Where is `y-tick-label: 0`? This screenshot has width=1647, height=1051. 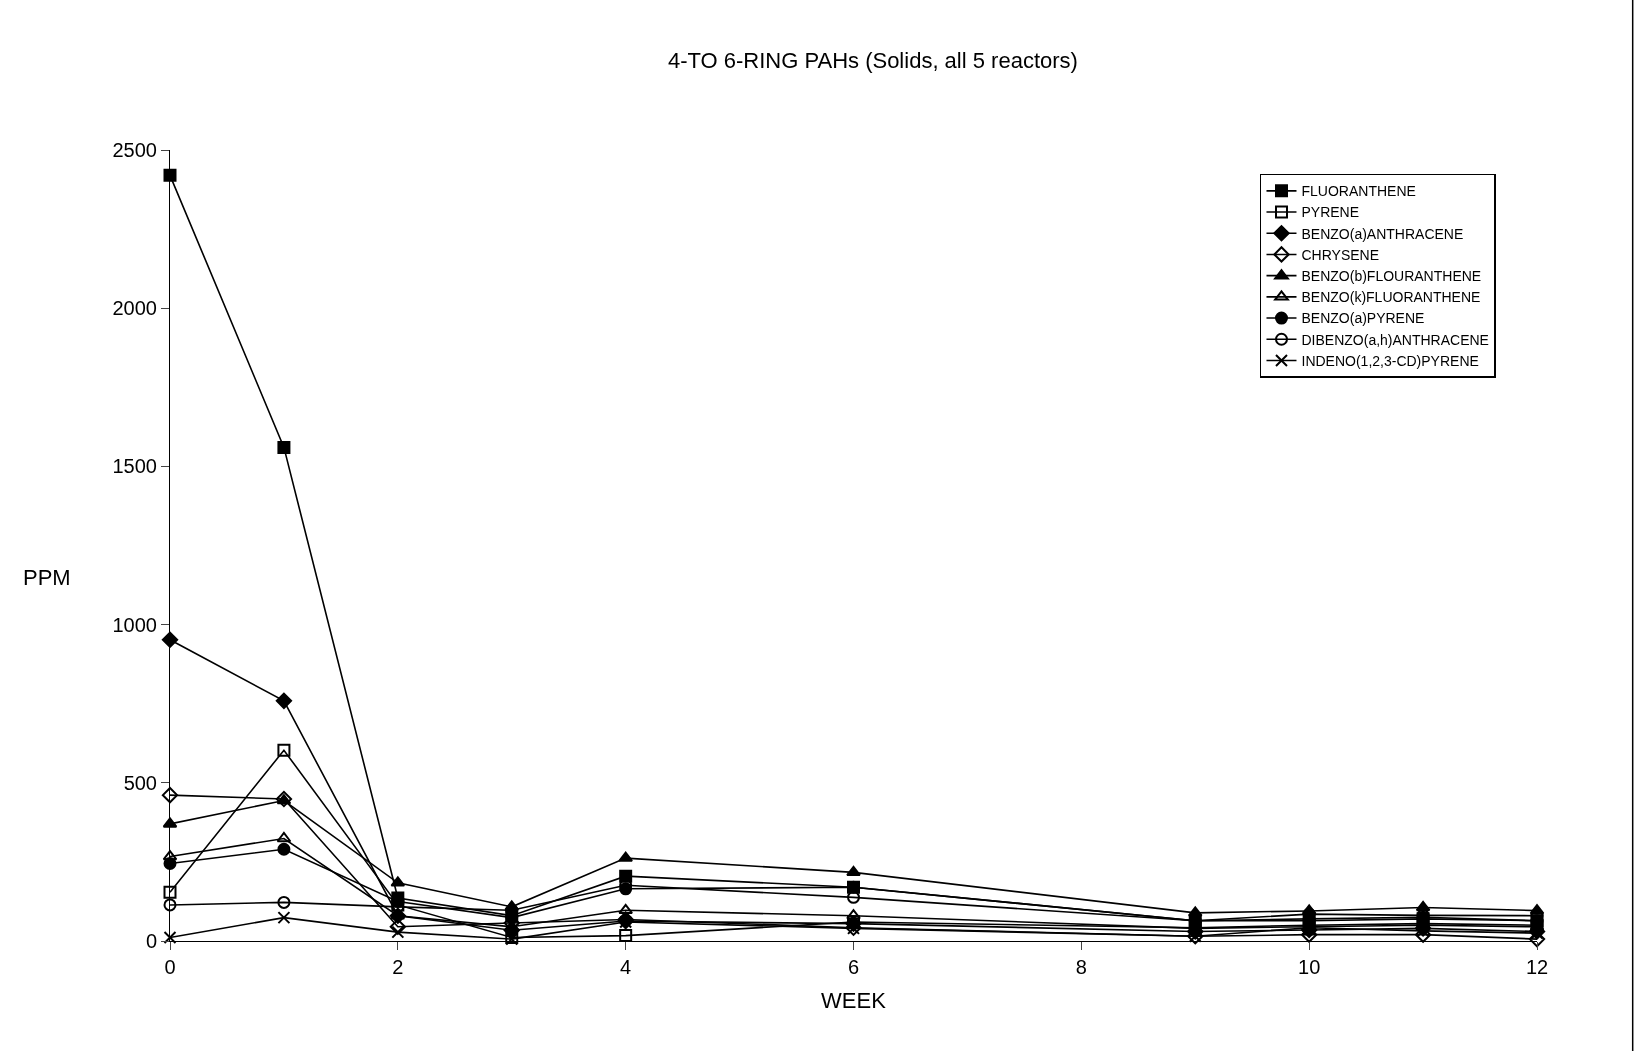
y-tick-label: 0 is located at coordinates (151, 941).